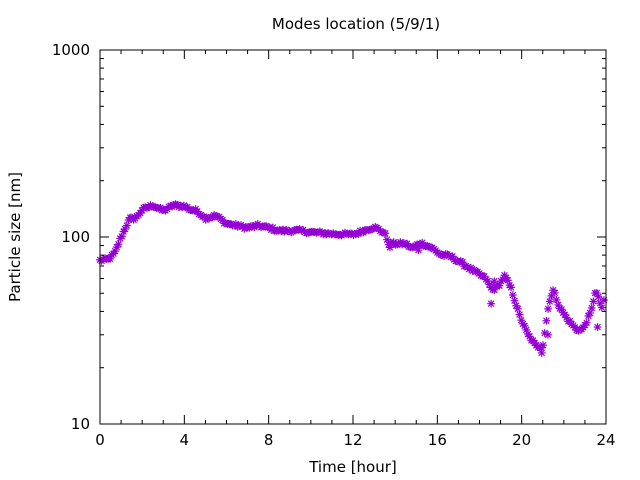 Image resolution: width=640 pixels, height=480 pixels. What do you see at coordinates (71, 50) in the screenshot?
I see `y-tick-label: 1000` at bounding box center [71, 50].